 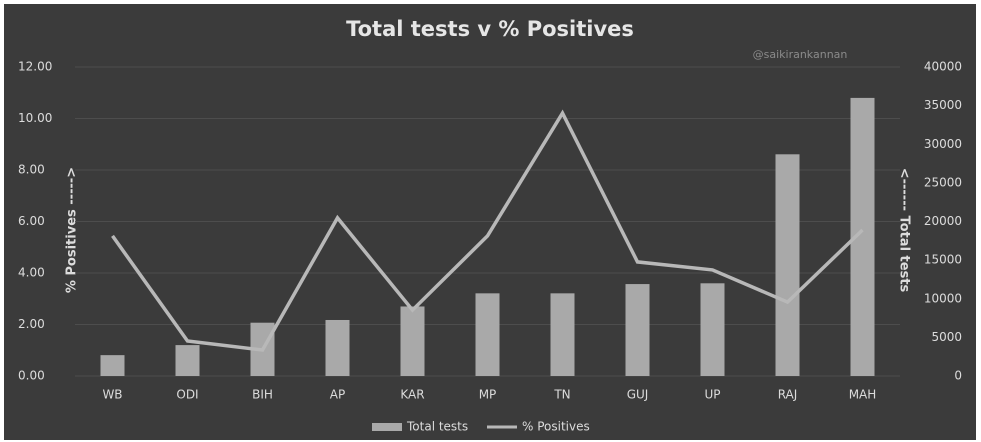 What do you see at coordinates (490, 29) in the screenshot?
I see `chart-title: Total tests v % Positives` at bounding box center [490, 29].